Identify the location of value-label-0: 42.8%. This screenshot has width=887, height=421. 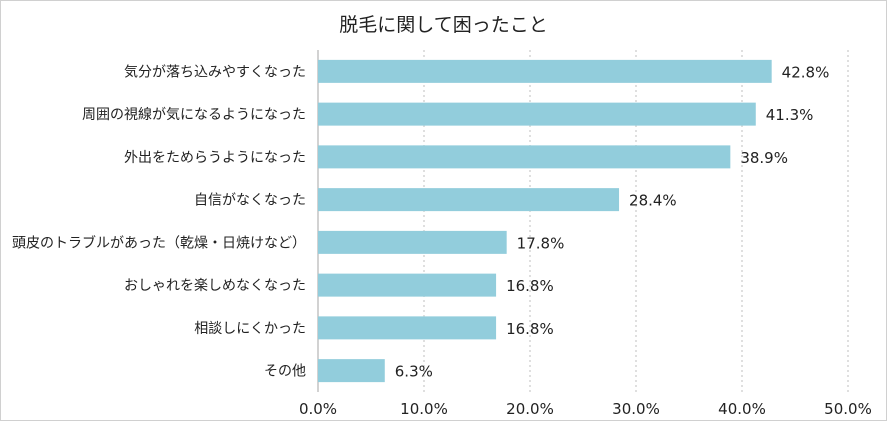
(806, 72).